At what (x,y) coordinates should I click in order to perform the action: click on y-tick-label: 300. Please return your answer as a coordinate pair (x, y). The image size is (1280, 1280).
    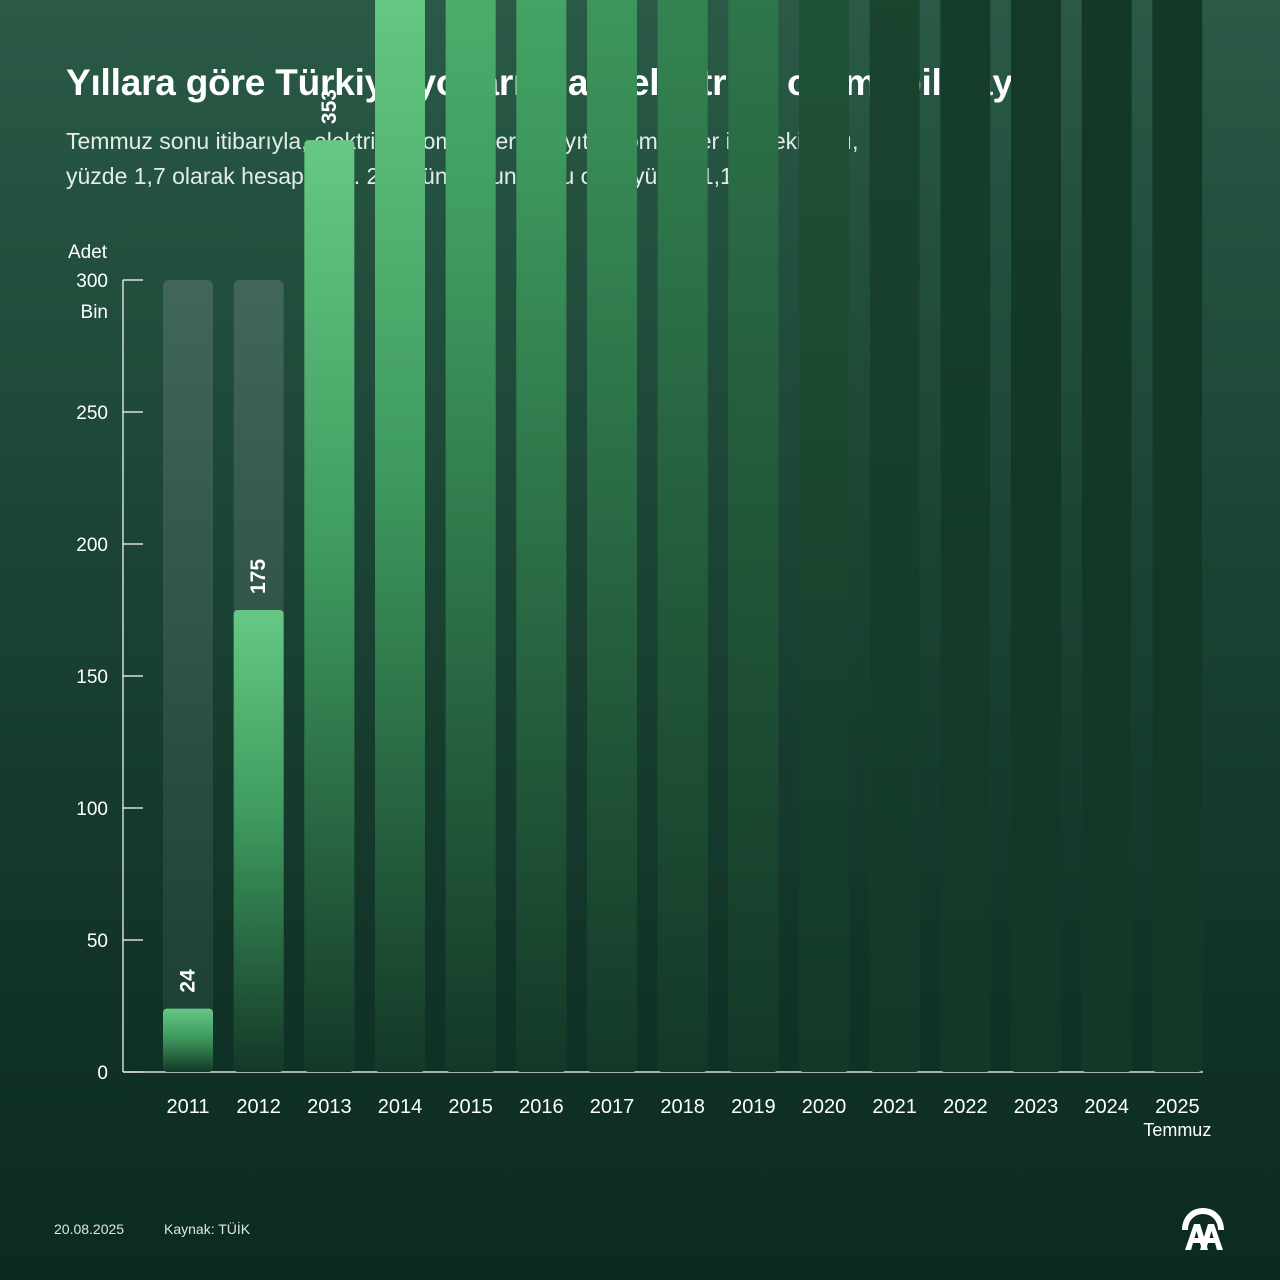
    Looking at the image, I should click on (92, 281).